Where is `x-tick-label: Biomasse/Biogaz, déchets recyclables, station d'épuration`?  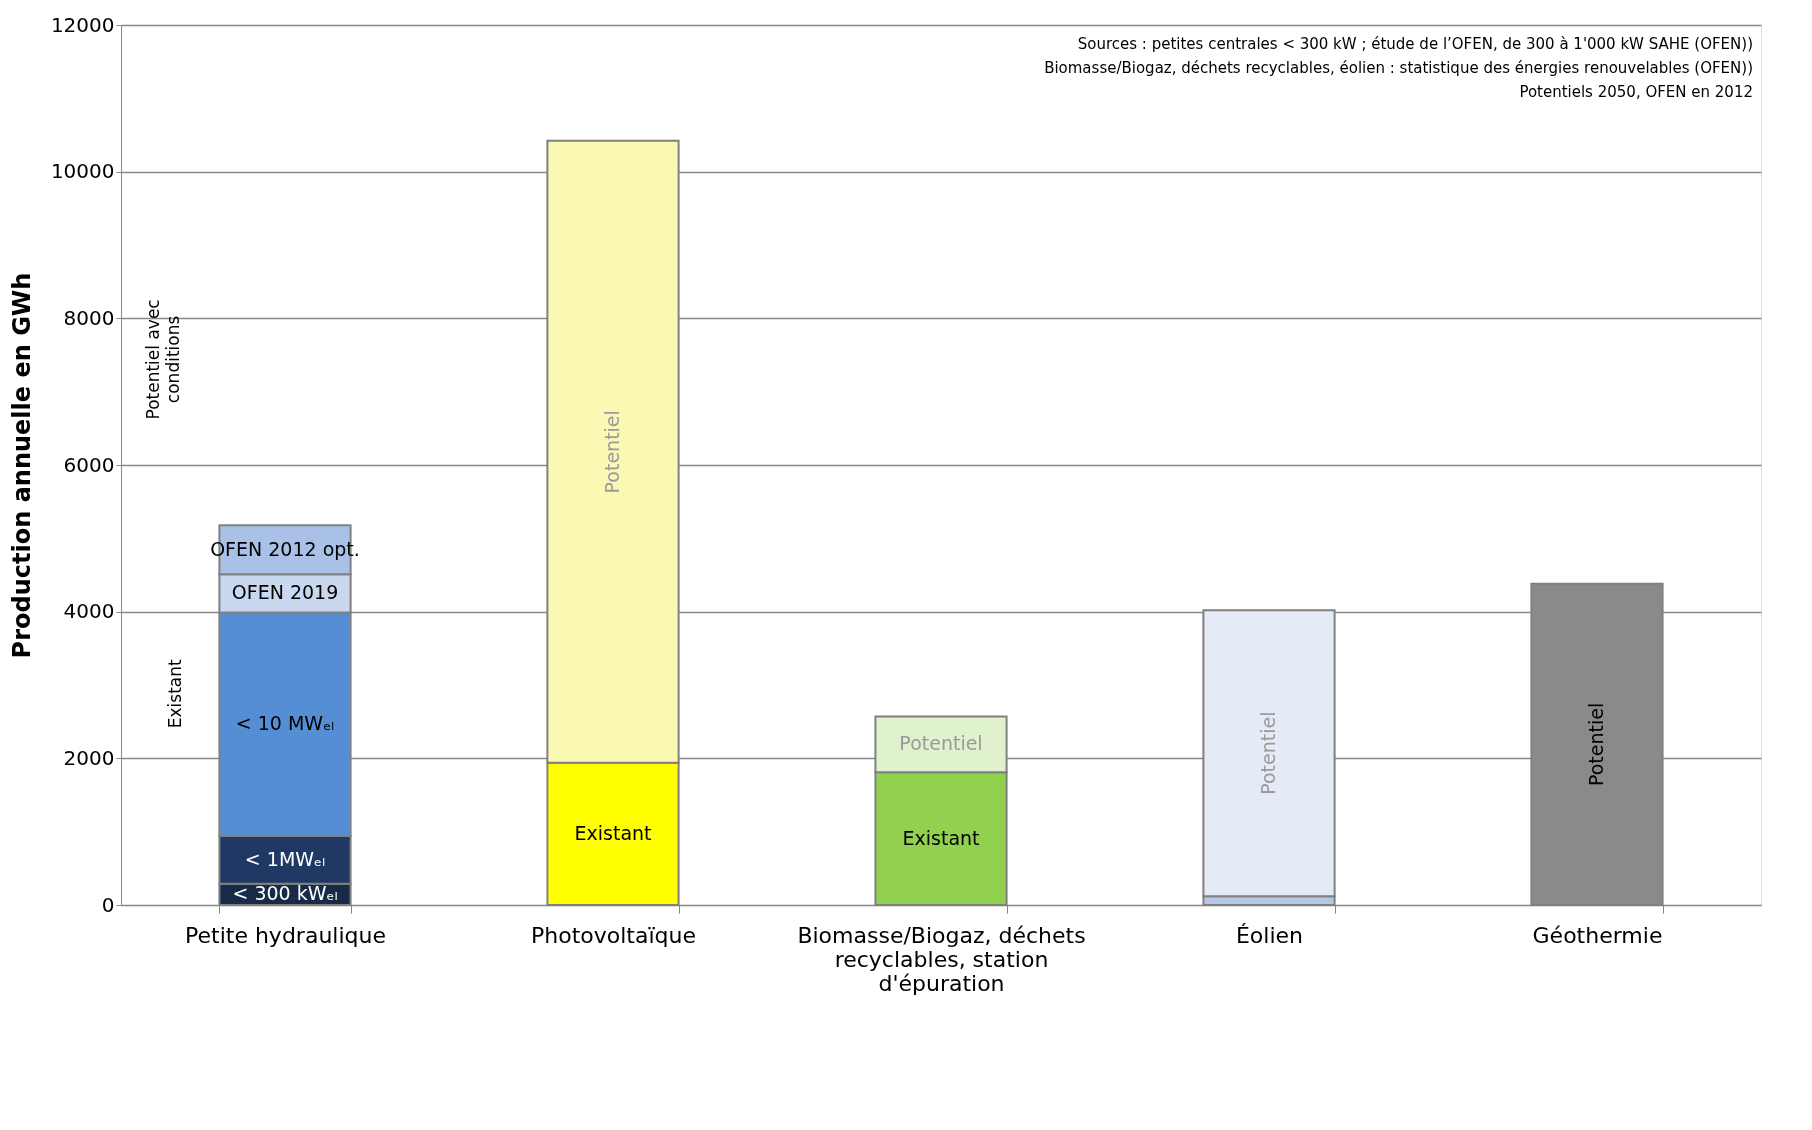 x-tick-label: Biomasse/Biogaz, déchets recyclables, station d'épuration is located at coordinates (941, 959).